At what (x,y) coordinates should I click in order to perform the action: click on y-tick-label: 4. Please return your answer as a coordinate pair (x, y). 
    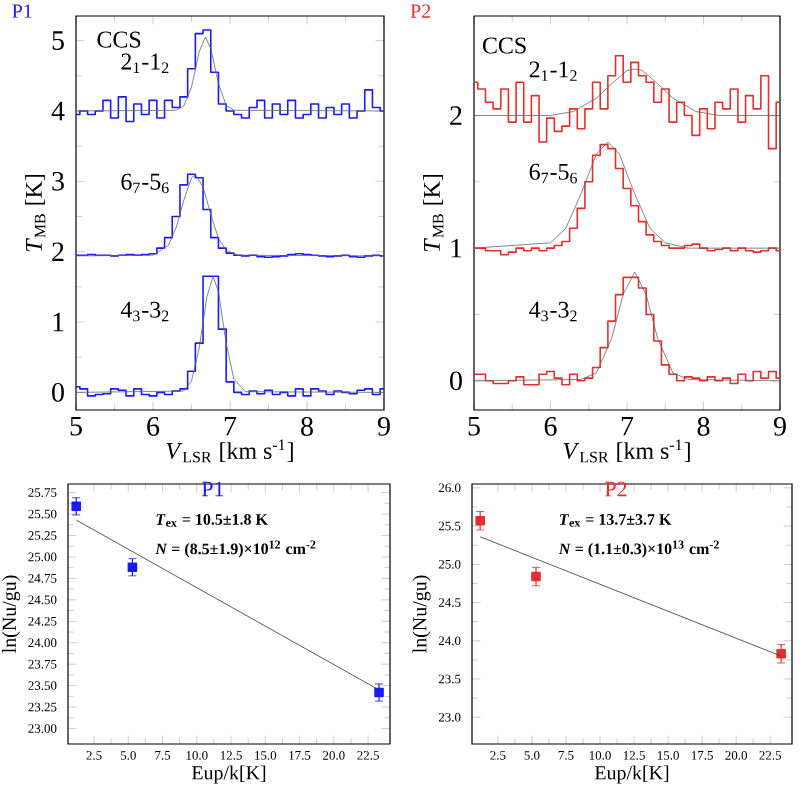
    Looking at the image, I should click on (58, 111).